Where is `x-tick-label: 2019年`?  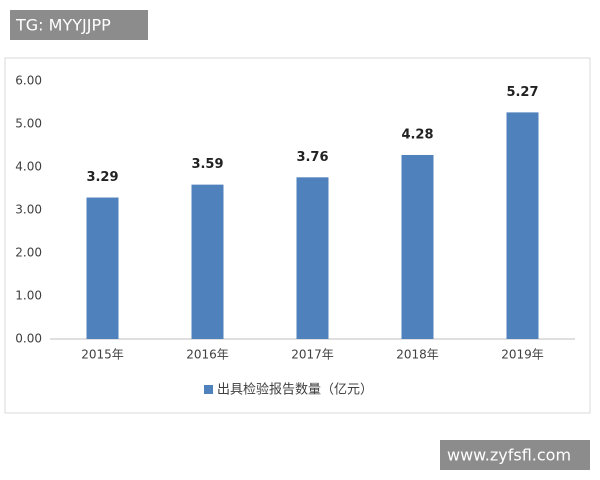 x-tick-label: 2019年 is located at coordinates (522, 355).